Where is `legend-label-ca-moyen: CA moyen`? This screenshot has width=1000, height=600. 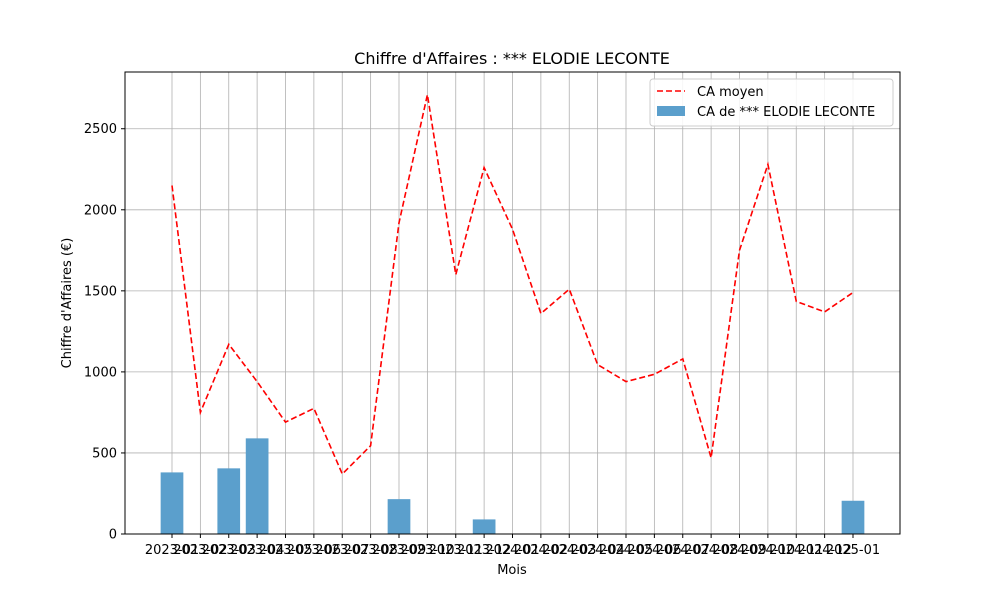
legend-label-ca-moyen: CA moyen is located at coordinates (730, 92).